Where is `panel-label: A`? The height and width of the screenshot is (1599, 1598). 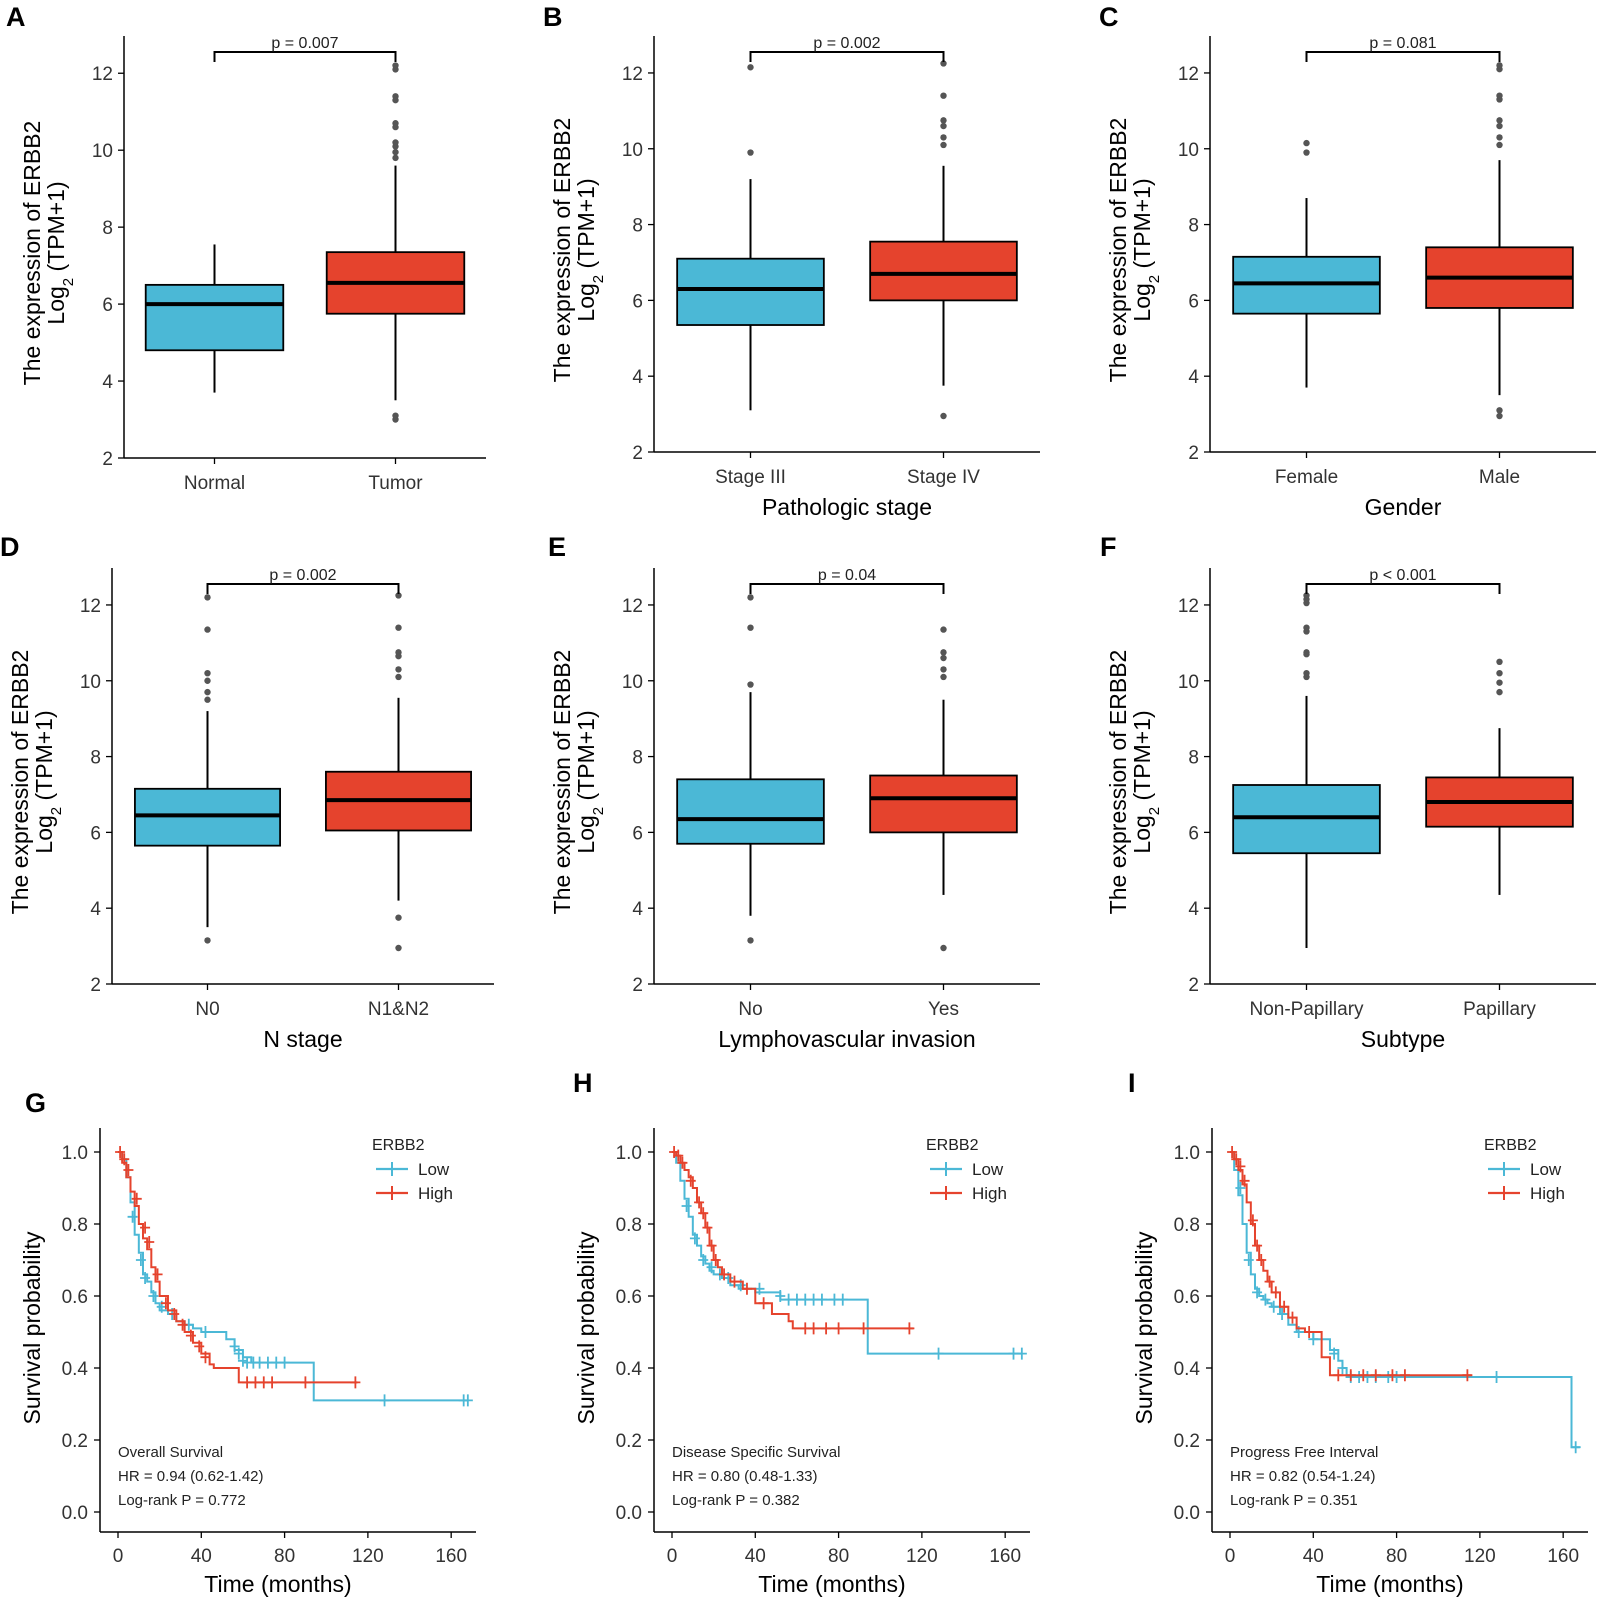 panel-label: A is located at coordinates (16, 17).